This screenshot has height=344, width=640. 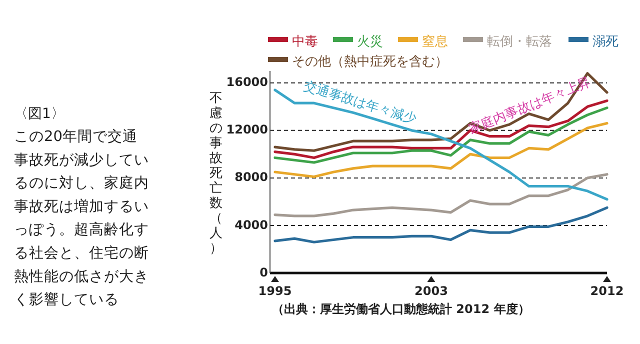 What do you see at coordinates (360, 103) in the screenshot?
I see `annotation: 交通事故は年々減少` at bounding box center [360, 103].